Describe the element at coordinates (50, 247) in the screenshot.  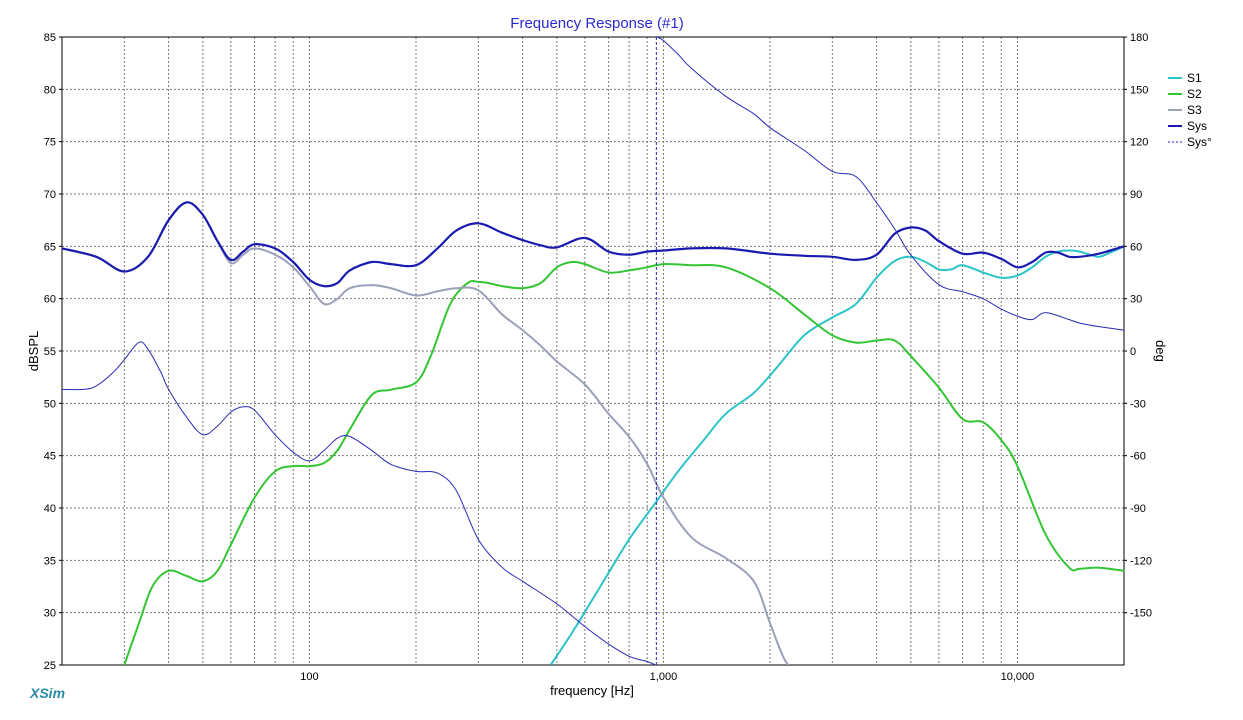
I see `y-tick-label: 65` at that location.